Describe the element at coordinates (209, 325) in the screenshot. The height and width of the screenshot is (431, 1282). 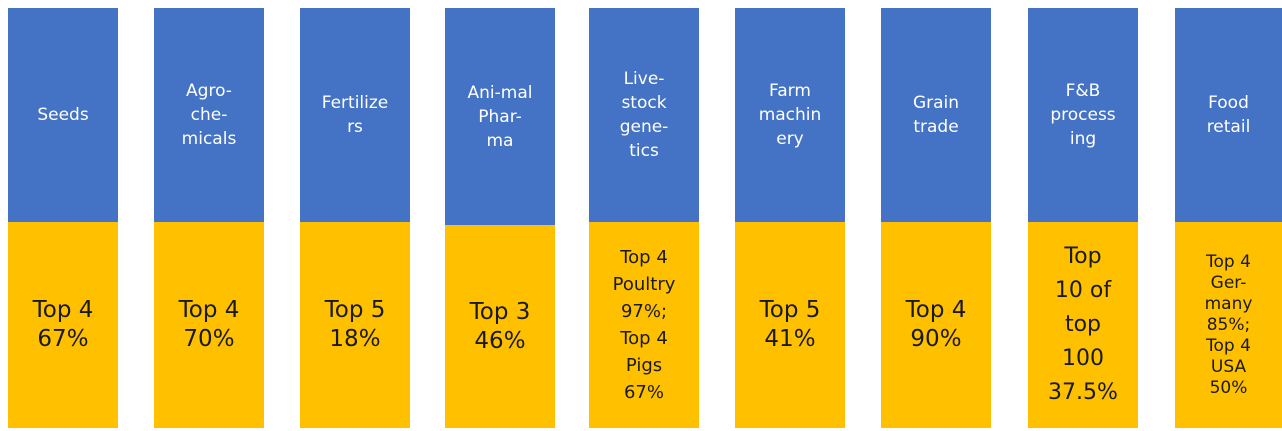
I see `column-value: Top 4 70%` at that location.